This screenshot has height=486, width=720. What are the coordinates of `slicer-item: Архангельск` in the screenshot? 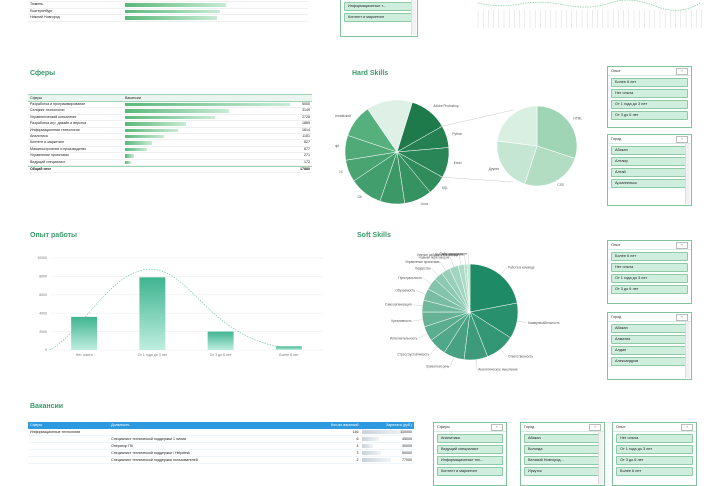 It's located at (649, 183).